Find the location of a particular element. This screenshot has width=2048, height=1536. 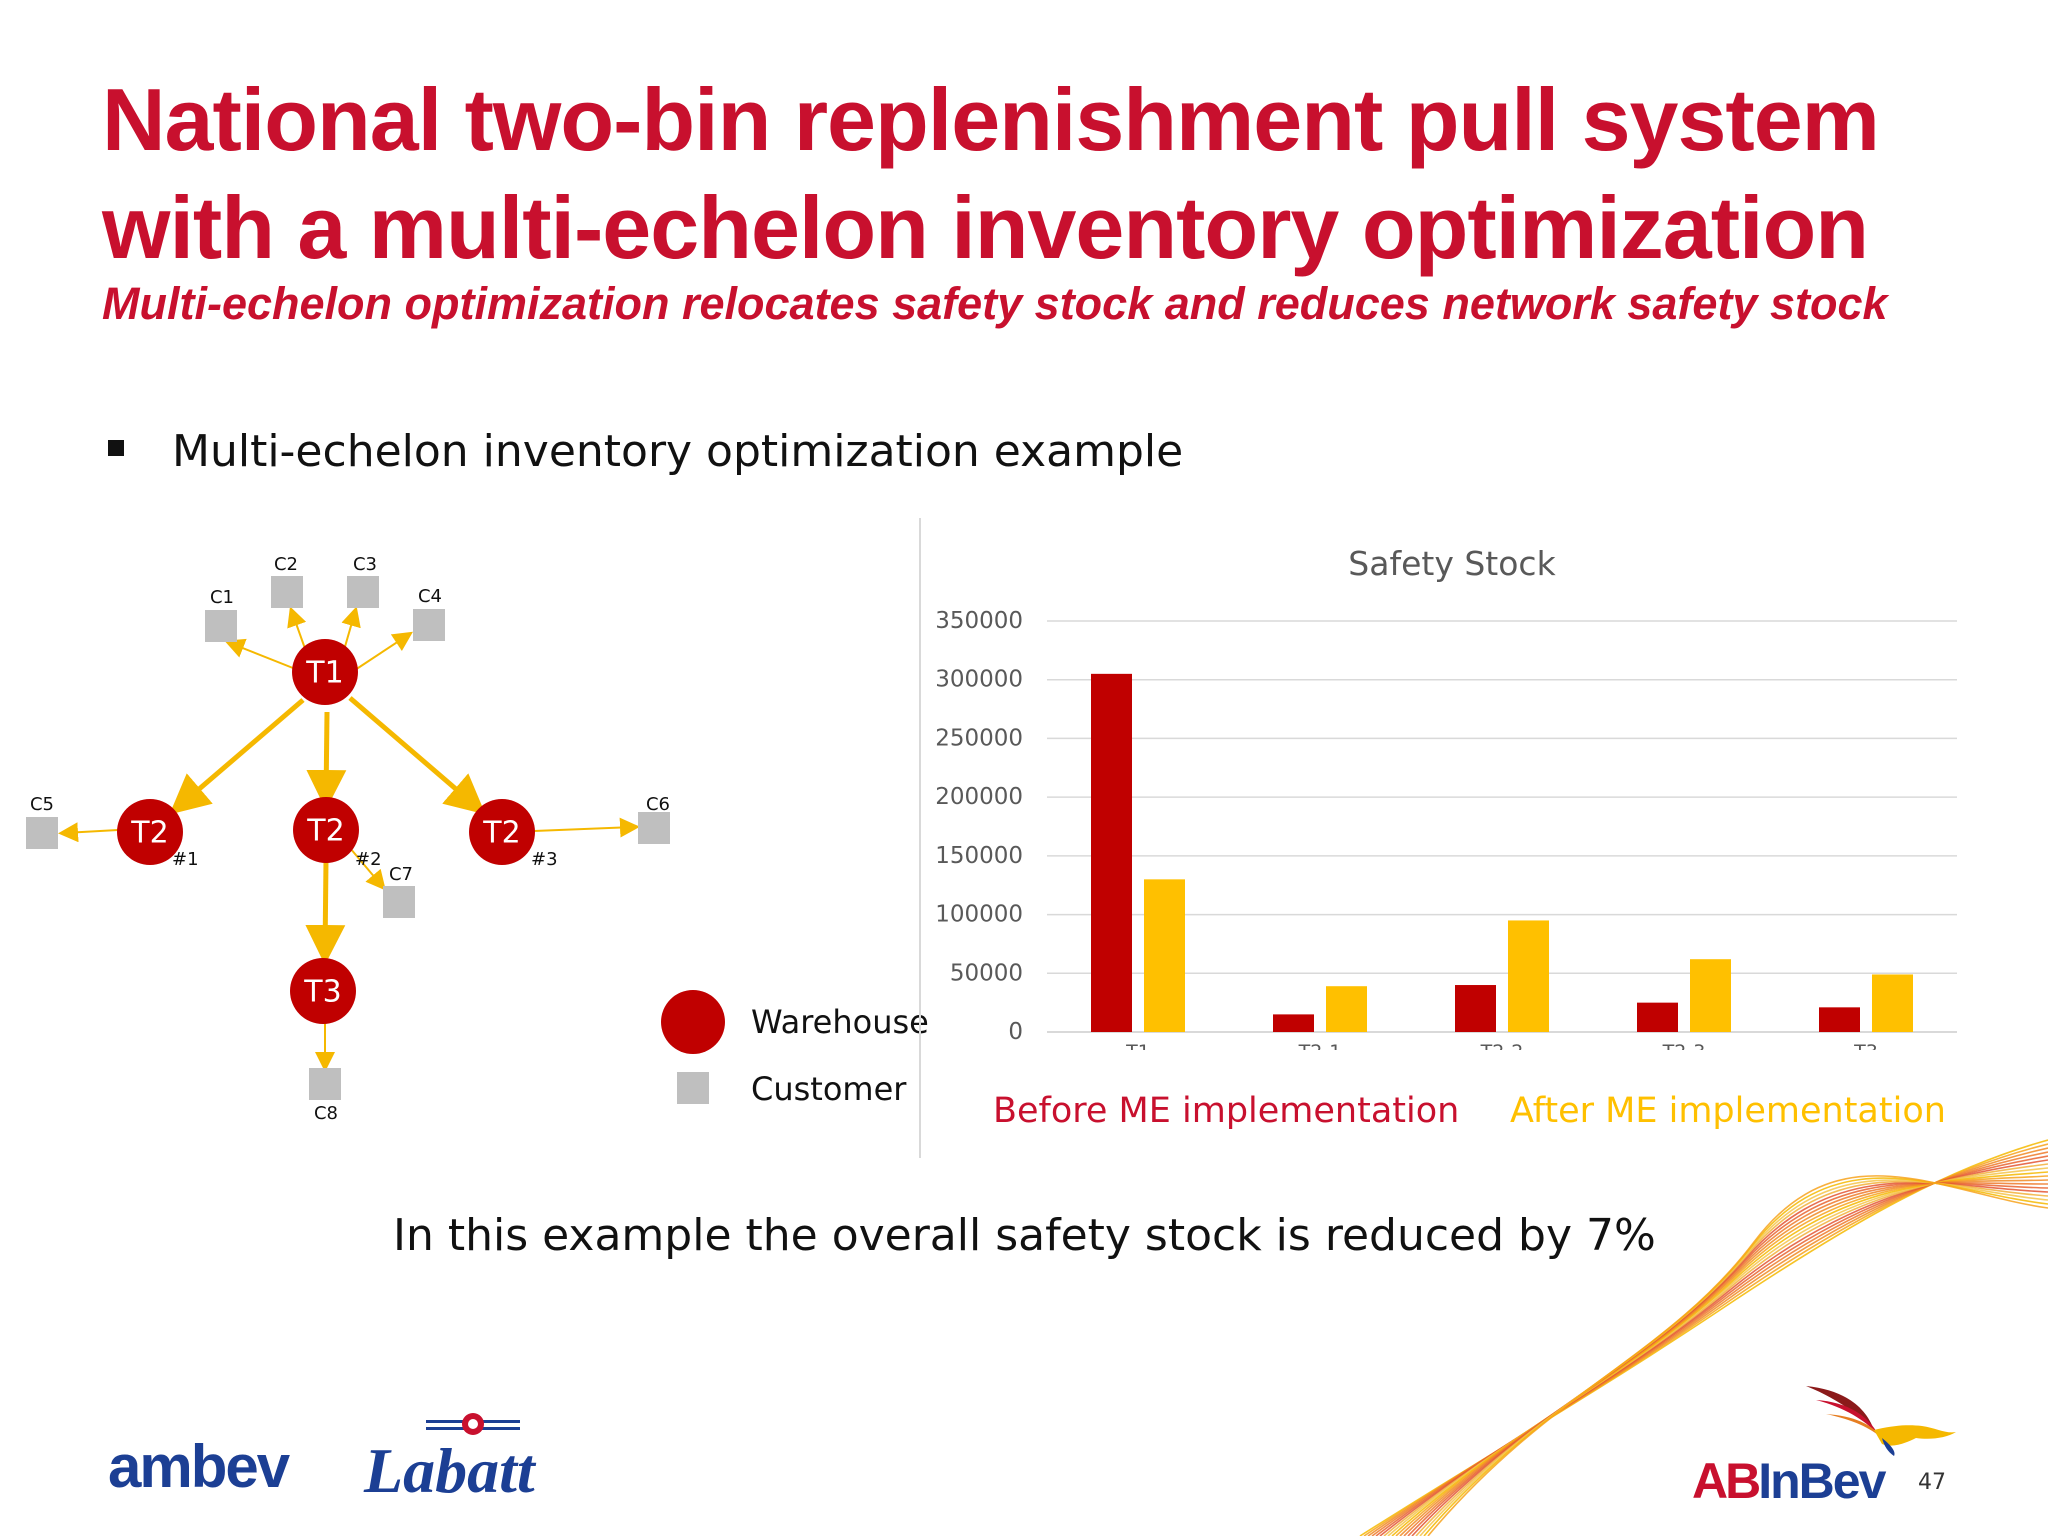

customer-square-c7 is located at coordinates (399, 902).